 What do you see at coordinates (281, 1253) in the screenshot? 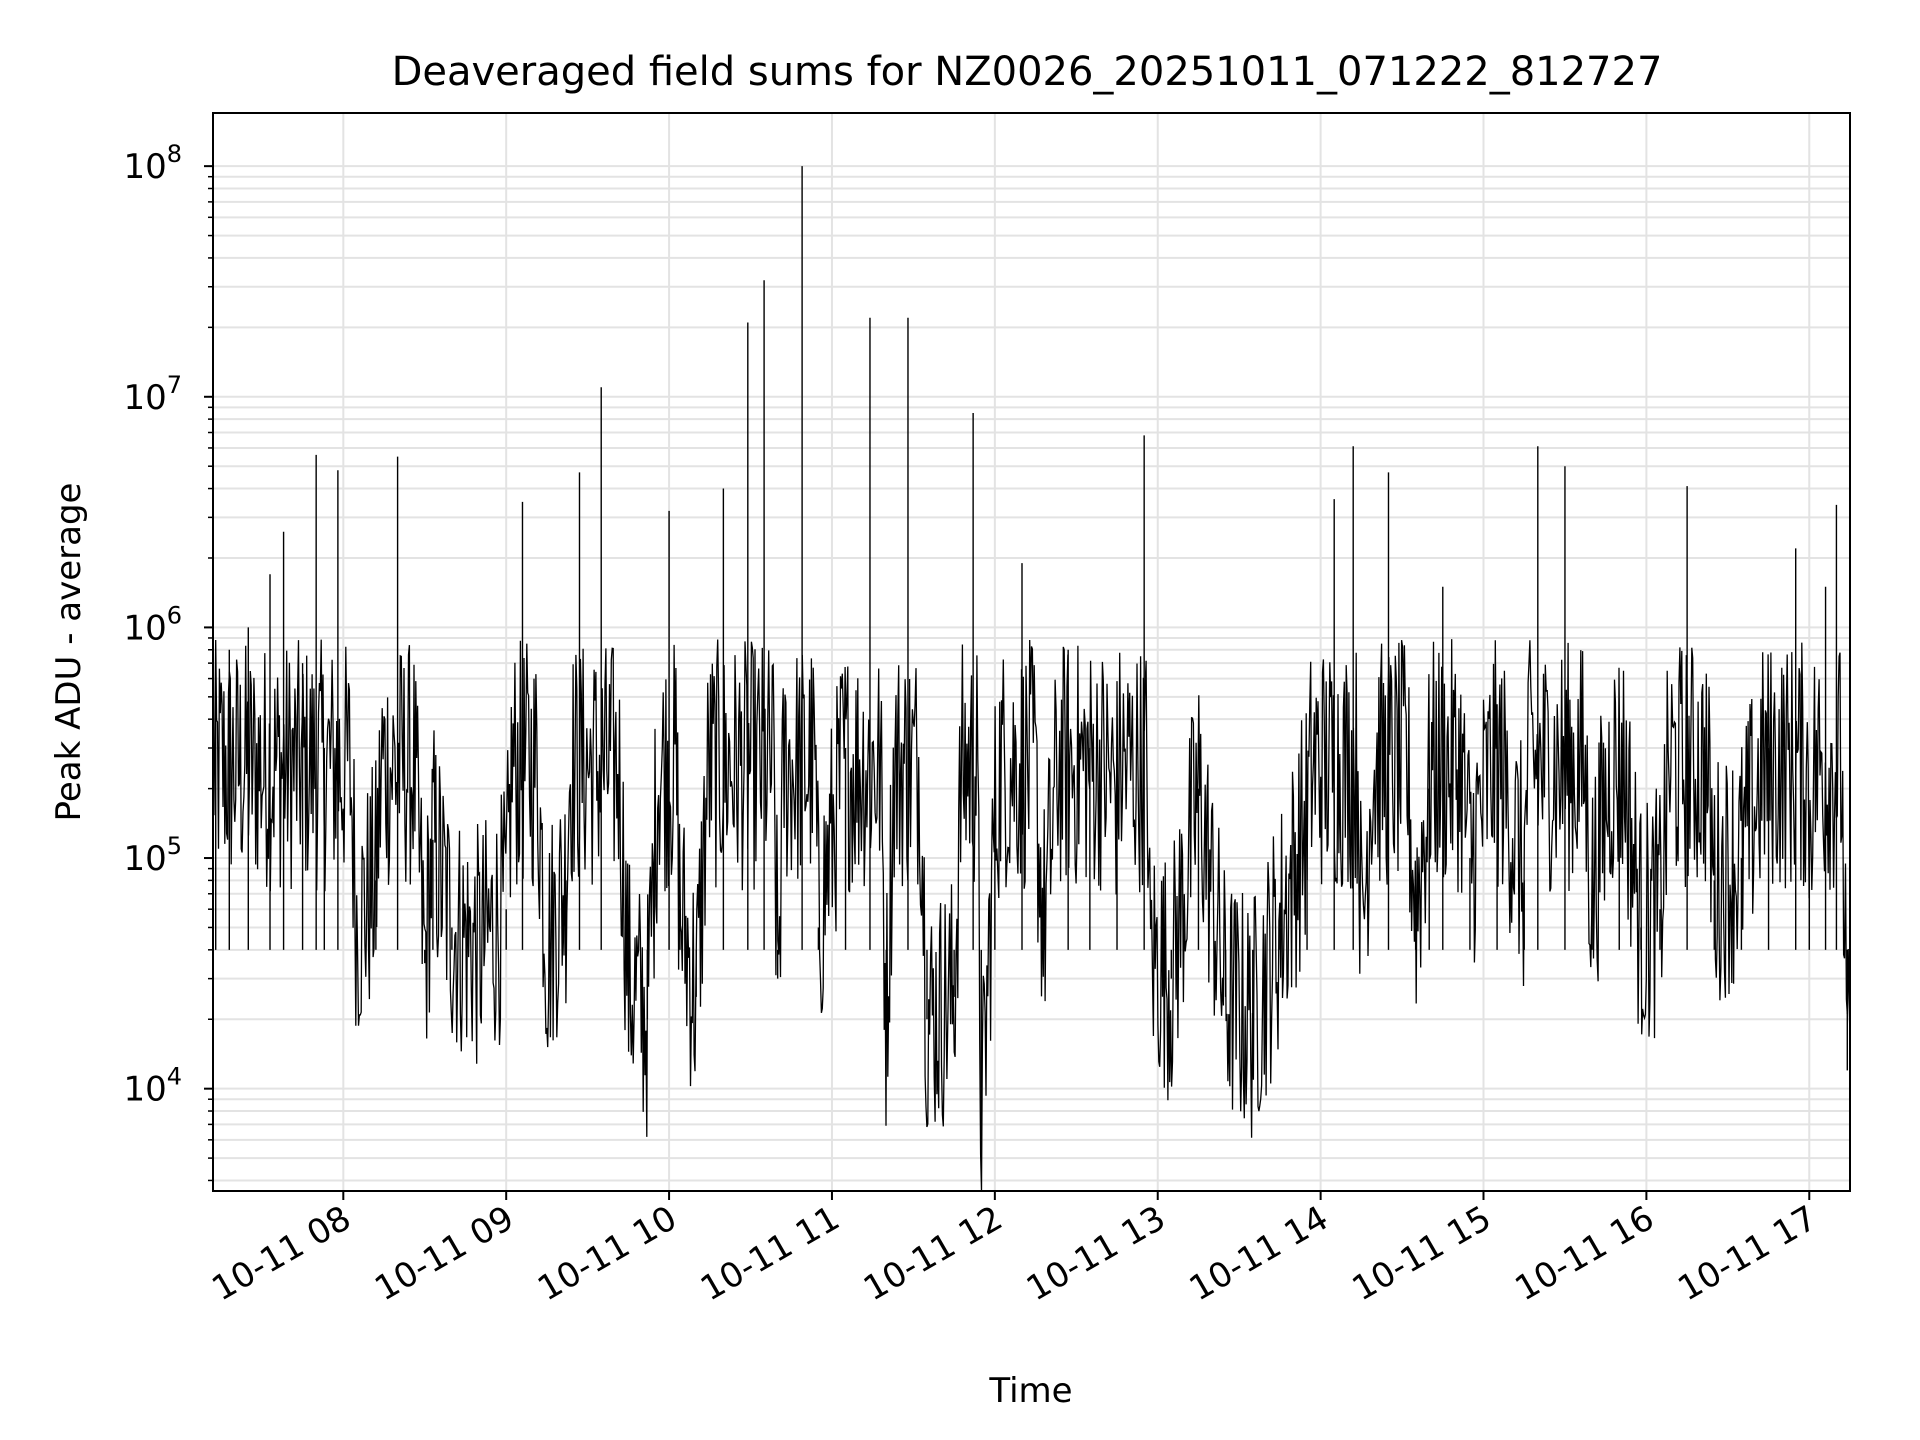
I see `x-tick-label: 10-11 08` at bounding box center [281, 1253].